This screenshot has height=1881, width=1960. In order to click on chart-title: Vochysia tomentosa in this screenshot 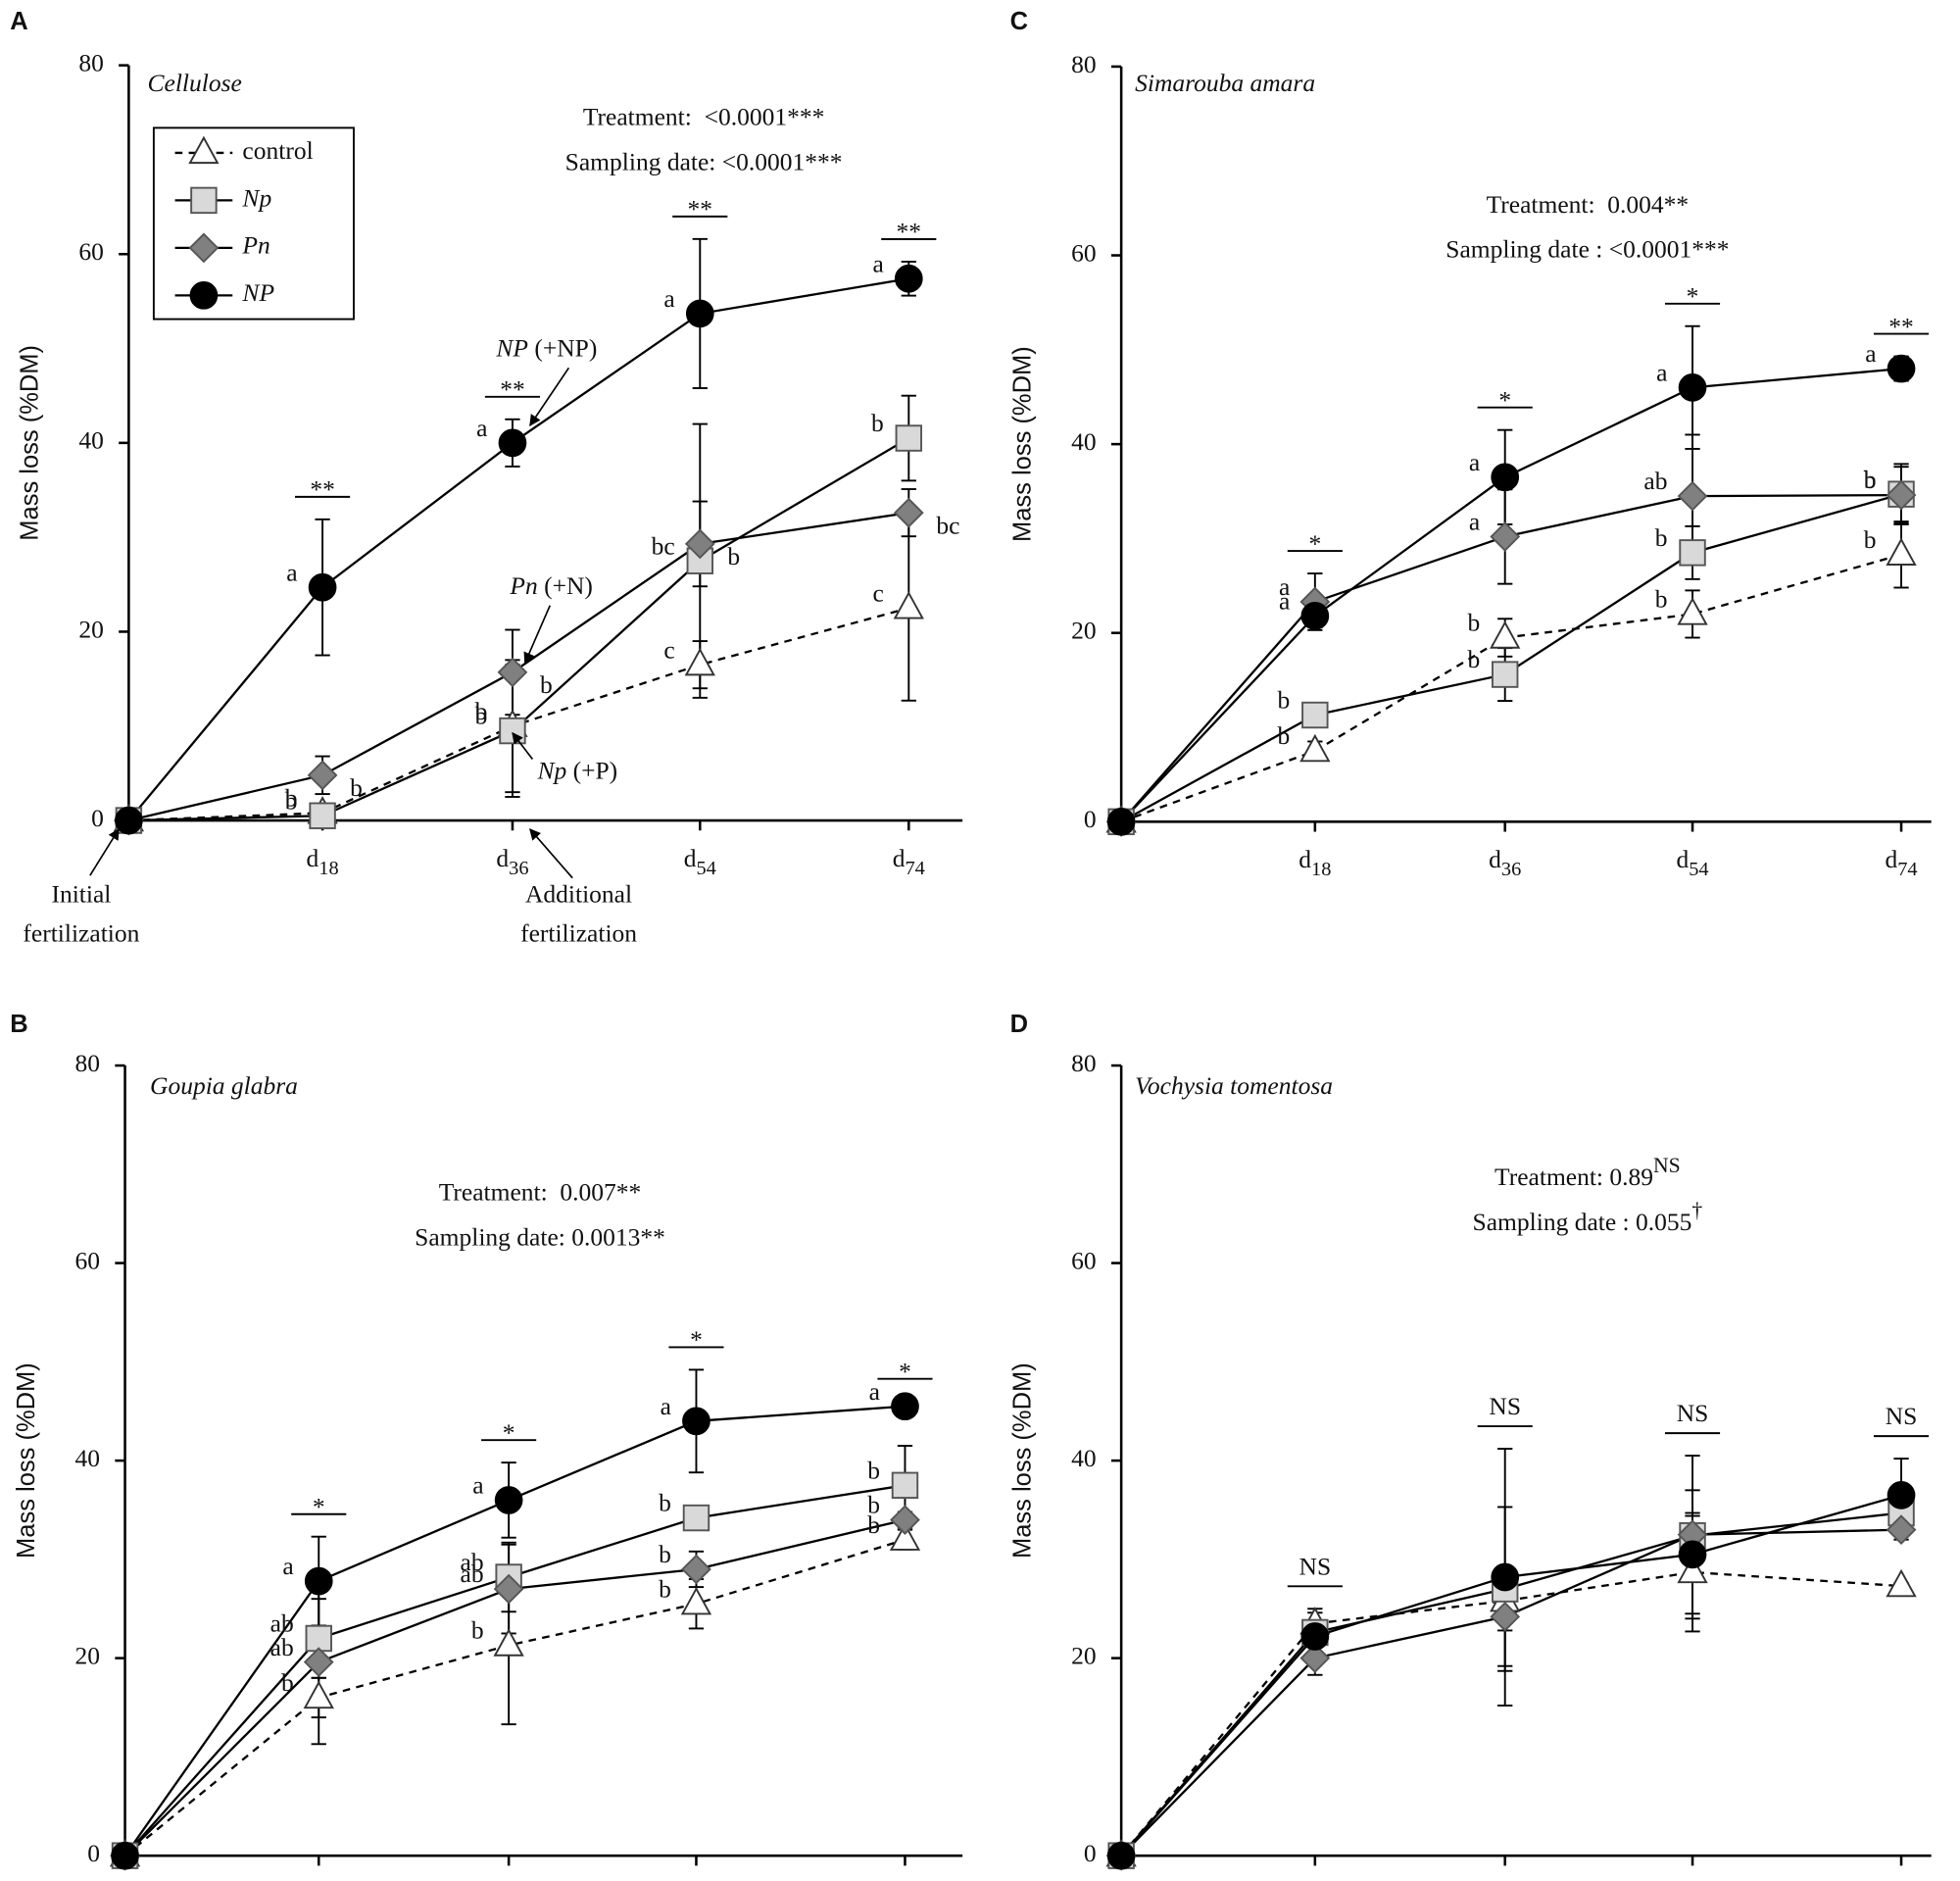, I will do `click(1234, 1085)`.